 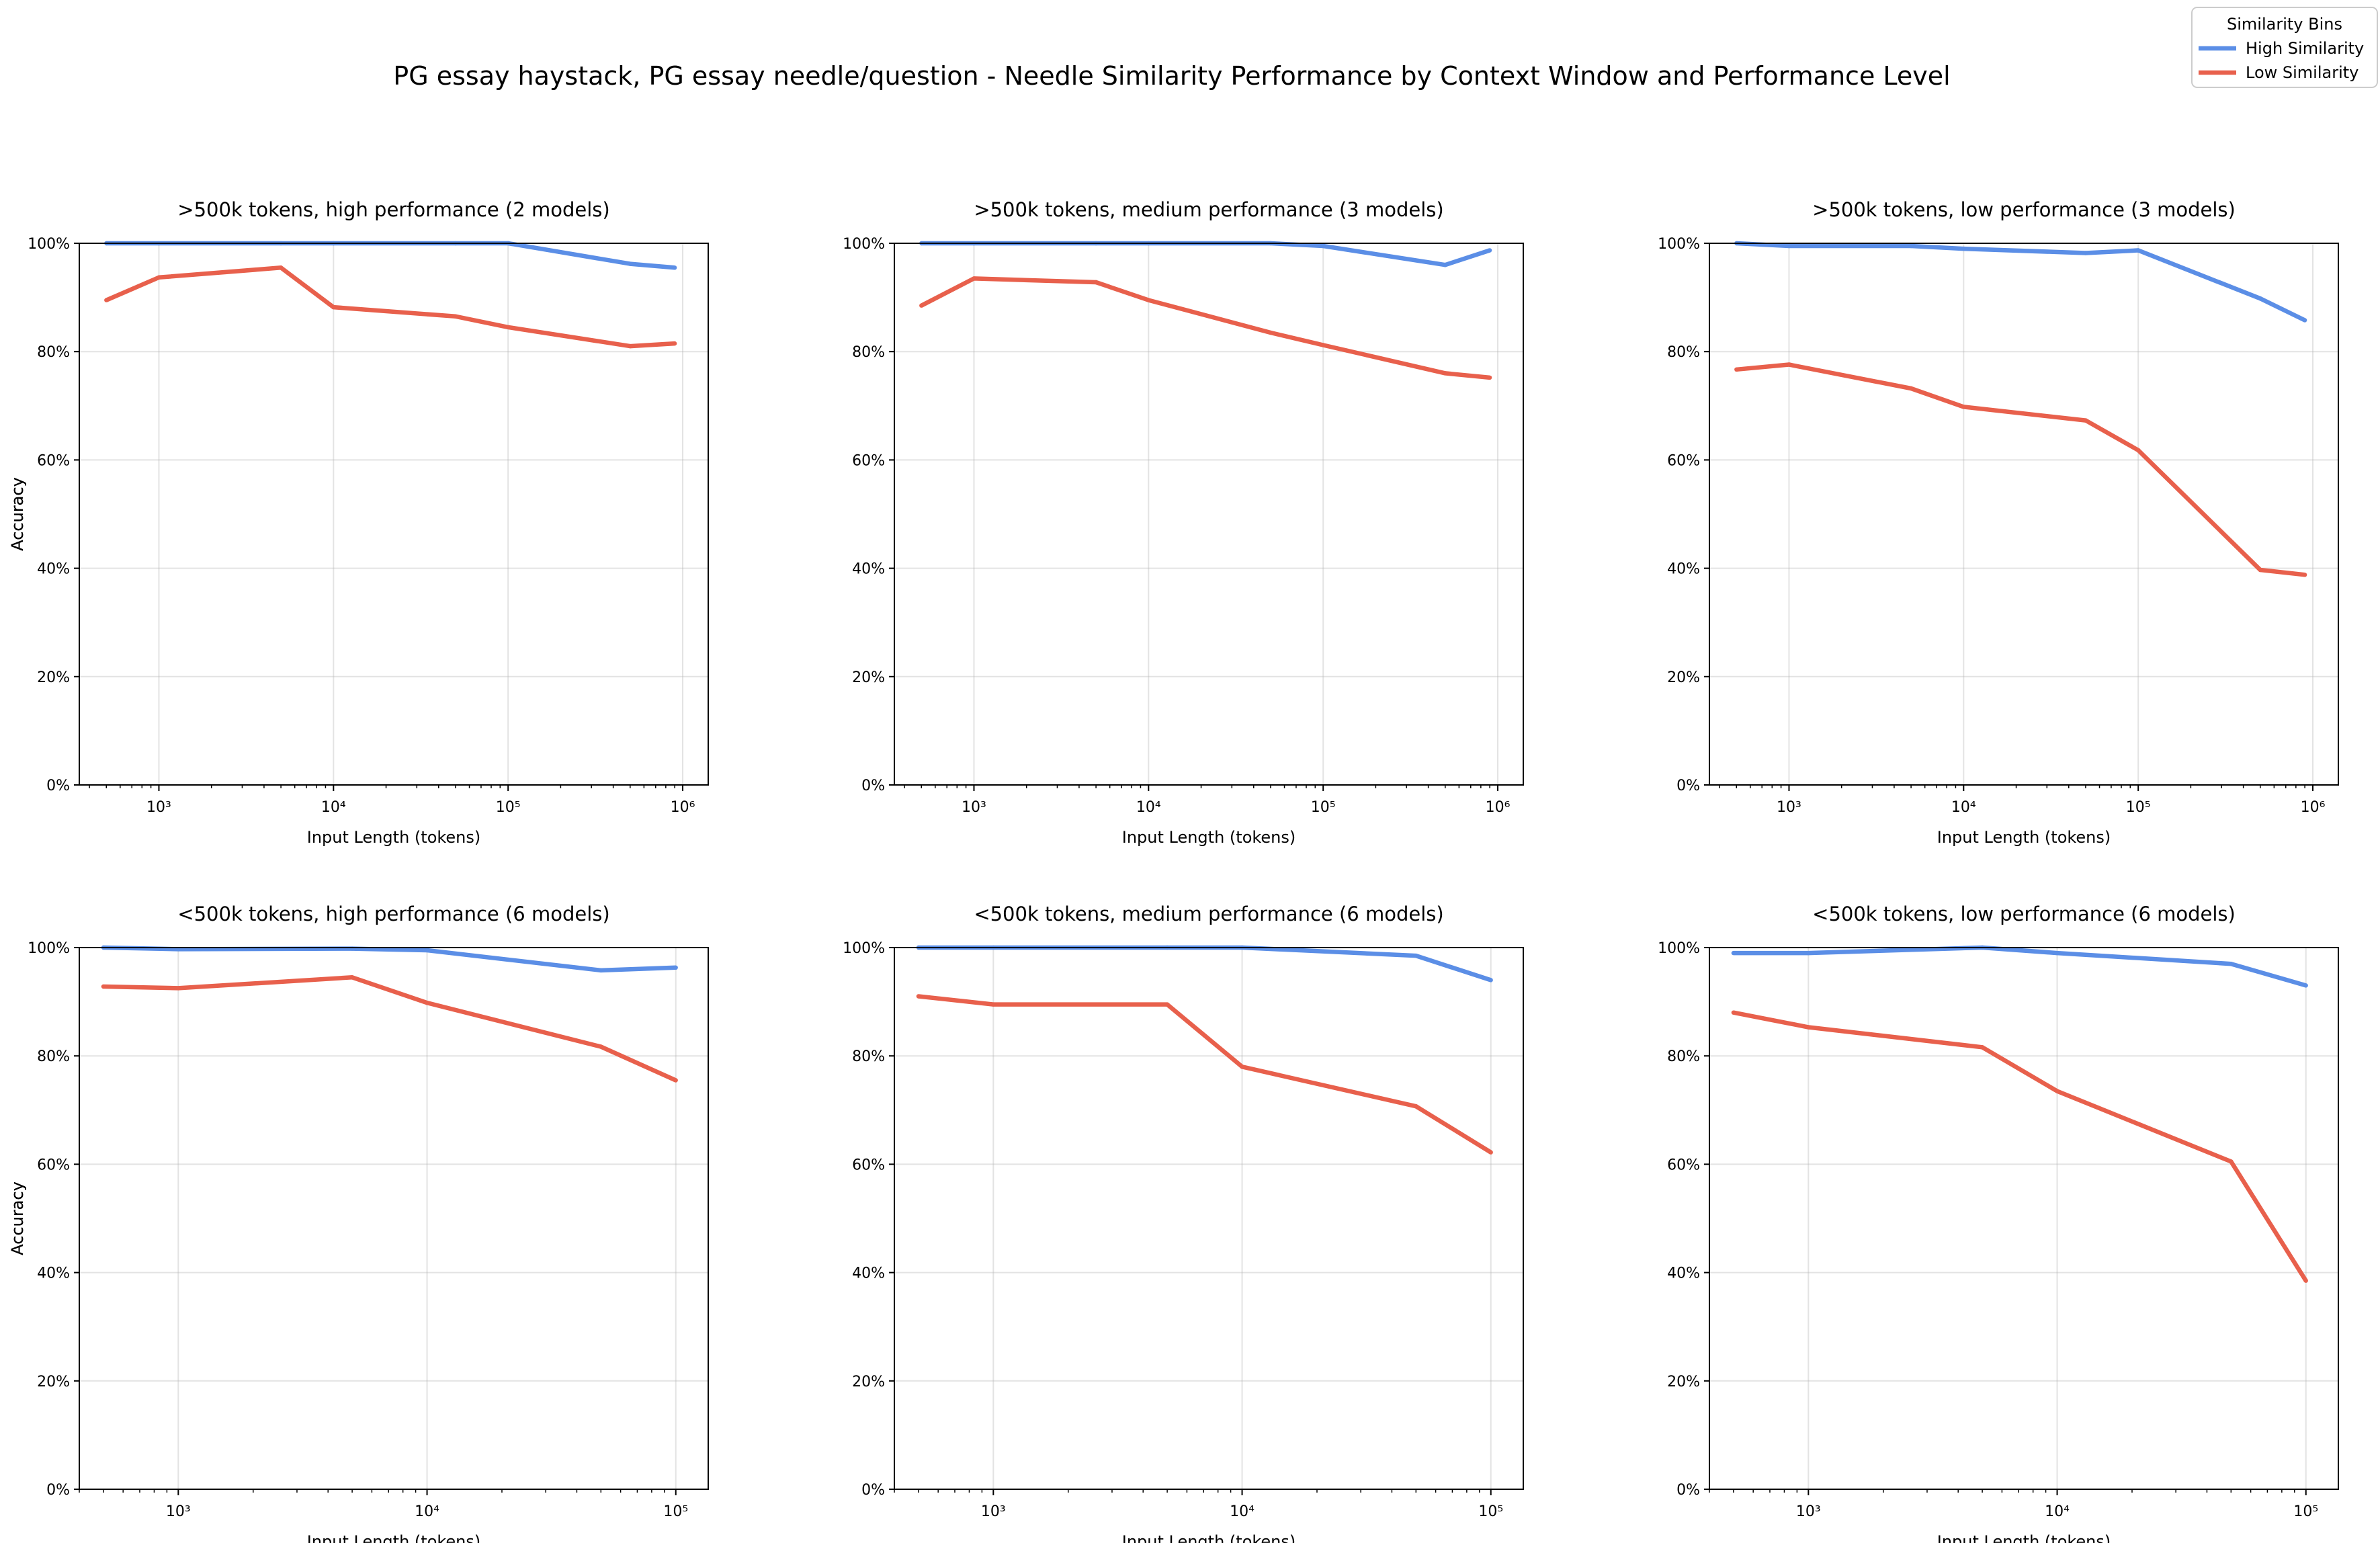 I want to click on legend-frame, so click(x=2284, y=47).